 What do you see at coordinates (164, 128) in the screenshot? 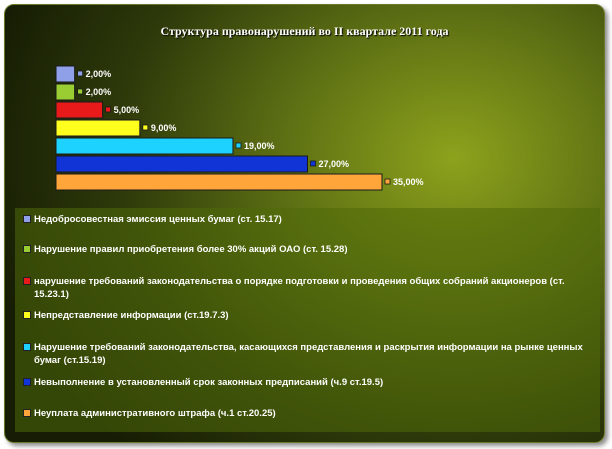
I see `bar-value-label-4: 9,00%` at bounding box center [164, 128].